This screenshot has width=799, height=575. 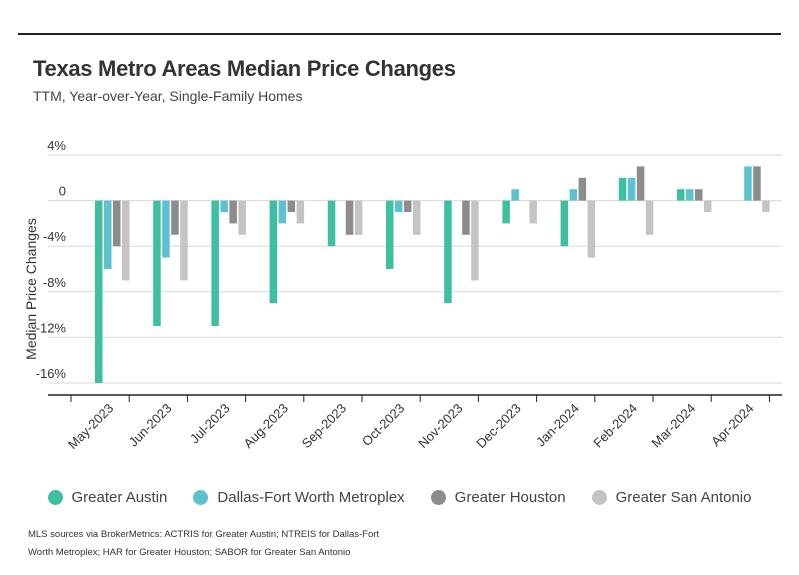 I want to click on chart-title: Texas Metro Areas Median Price Changes, so click(x=244, y=68).